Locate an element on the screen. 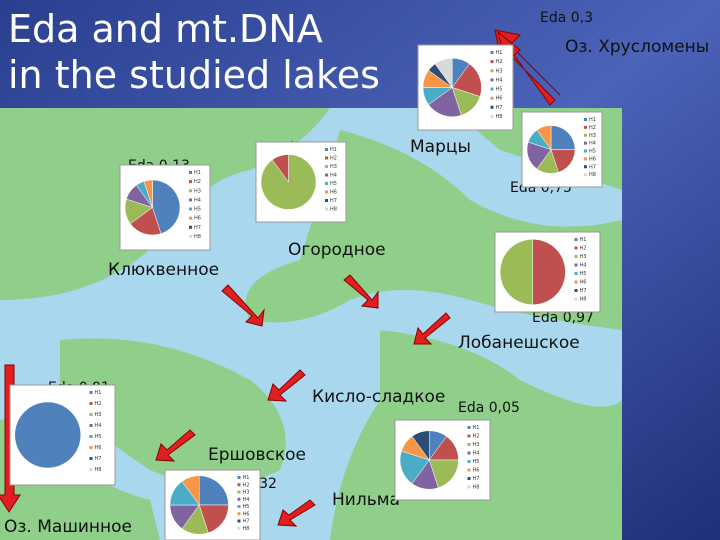 Image resolution: width=720 pixels, height=540 pixels. lake-label: Огородное is located at coordinates (337, 250).